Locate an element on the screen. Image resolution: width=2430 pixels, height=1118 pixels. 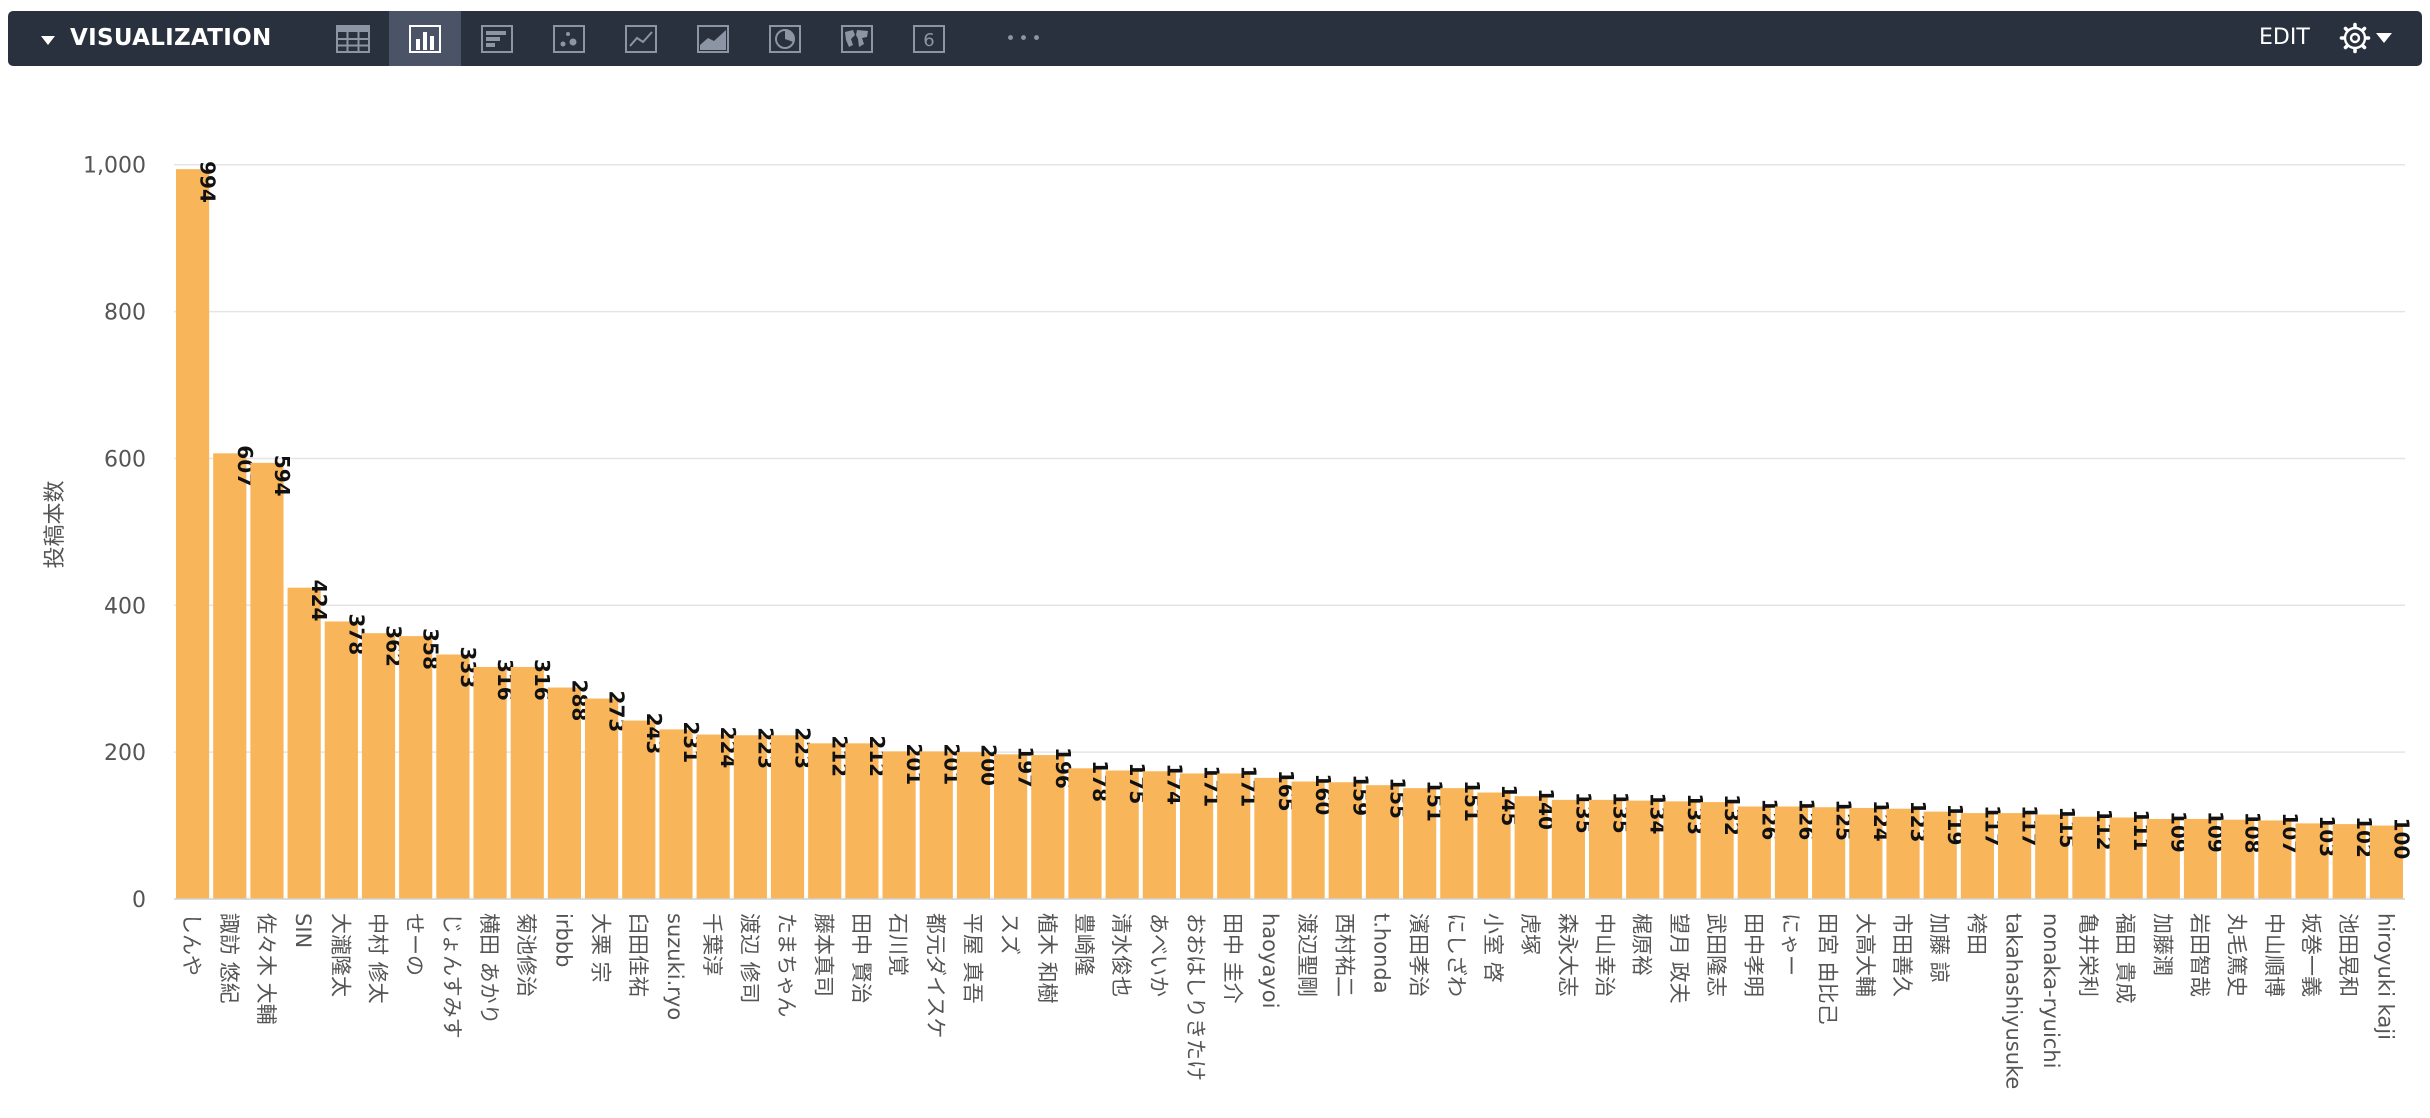
bar-vis-button is located at coordinates (497, 38).